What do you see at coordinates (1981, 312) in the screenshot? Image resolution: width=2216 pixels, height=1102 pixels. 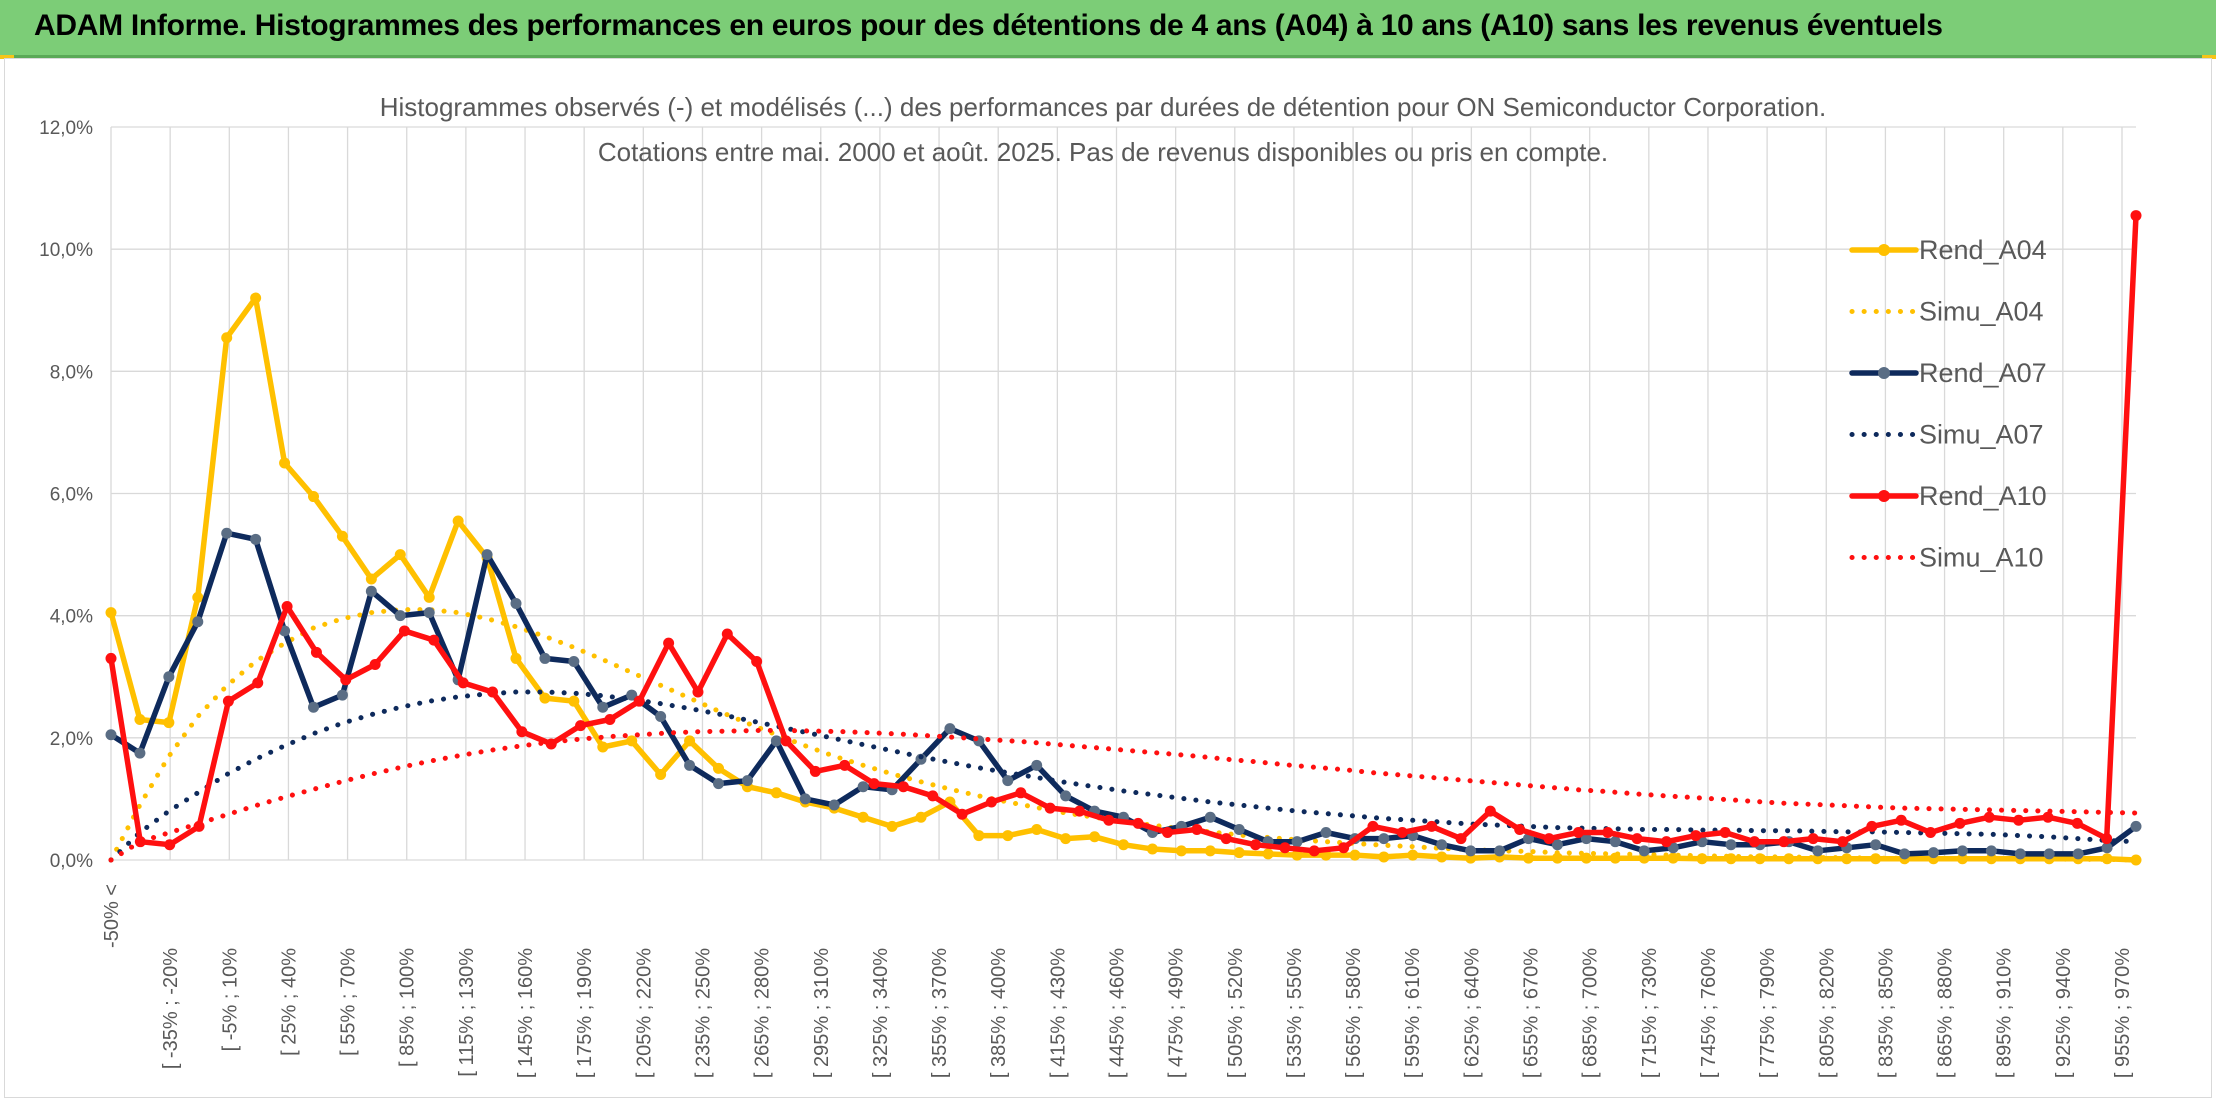 I see `legend-label-simu_a04: Simu_A04` at bounding box center [1981, 312].